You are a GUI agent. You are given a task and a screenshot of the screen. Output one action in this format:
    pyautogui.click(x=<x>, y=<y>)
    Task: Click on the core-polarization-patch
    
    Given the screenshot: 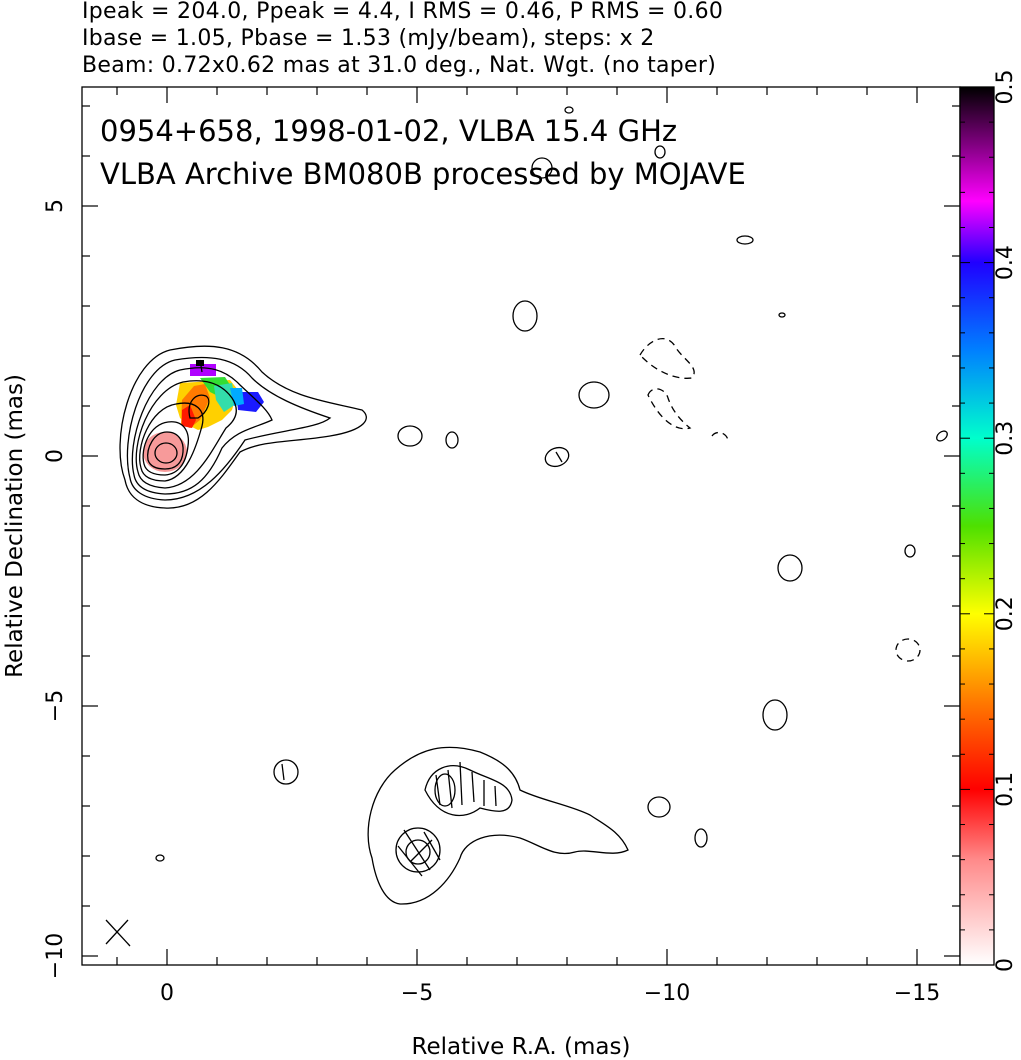 What is the action you would take?
    pyautogui.click(x=165, y=452)
    